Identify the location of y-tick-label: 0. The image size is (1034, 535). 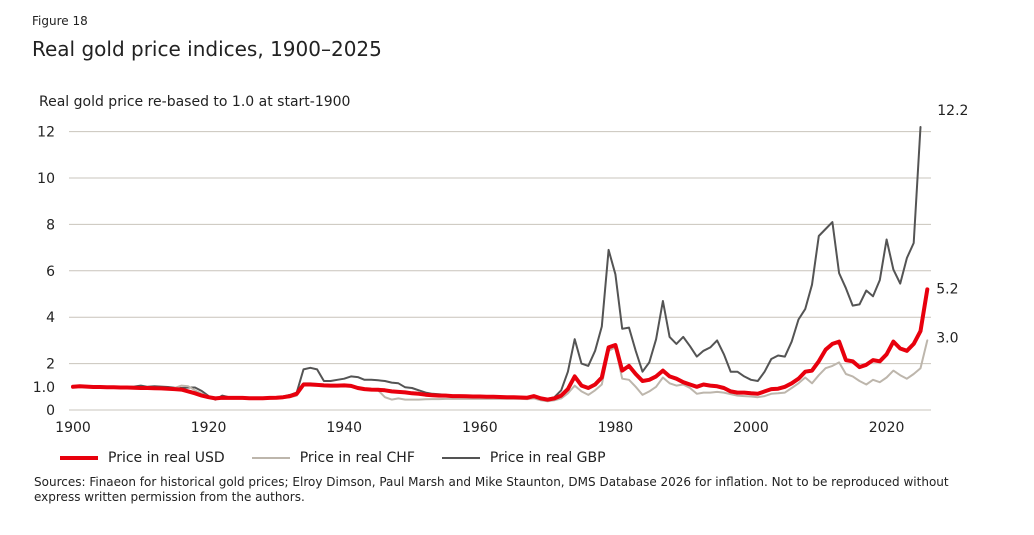
(50, 411).